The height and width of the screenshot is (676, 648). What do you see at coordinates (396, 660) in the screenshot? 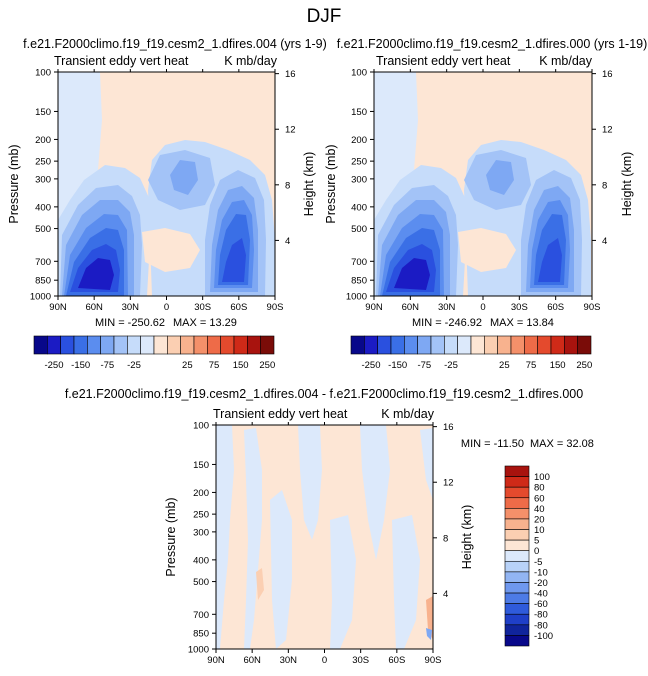
I see `x-tick-label: 60S` at bounding box center [396, 660].